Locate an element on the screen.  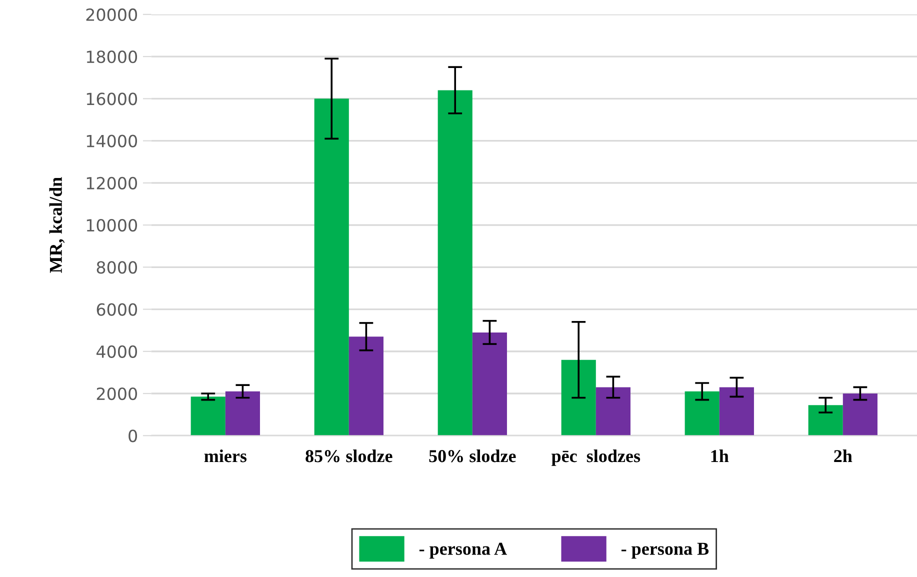
y-tick-label: 4000 is located at coordinates (117, 351).